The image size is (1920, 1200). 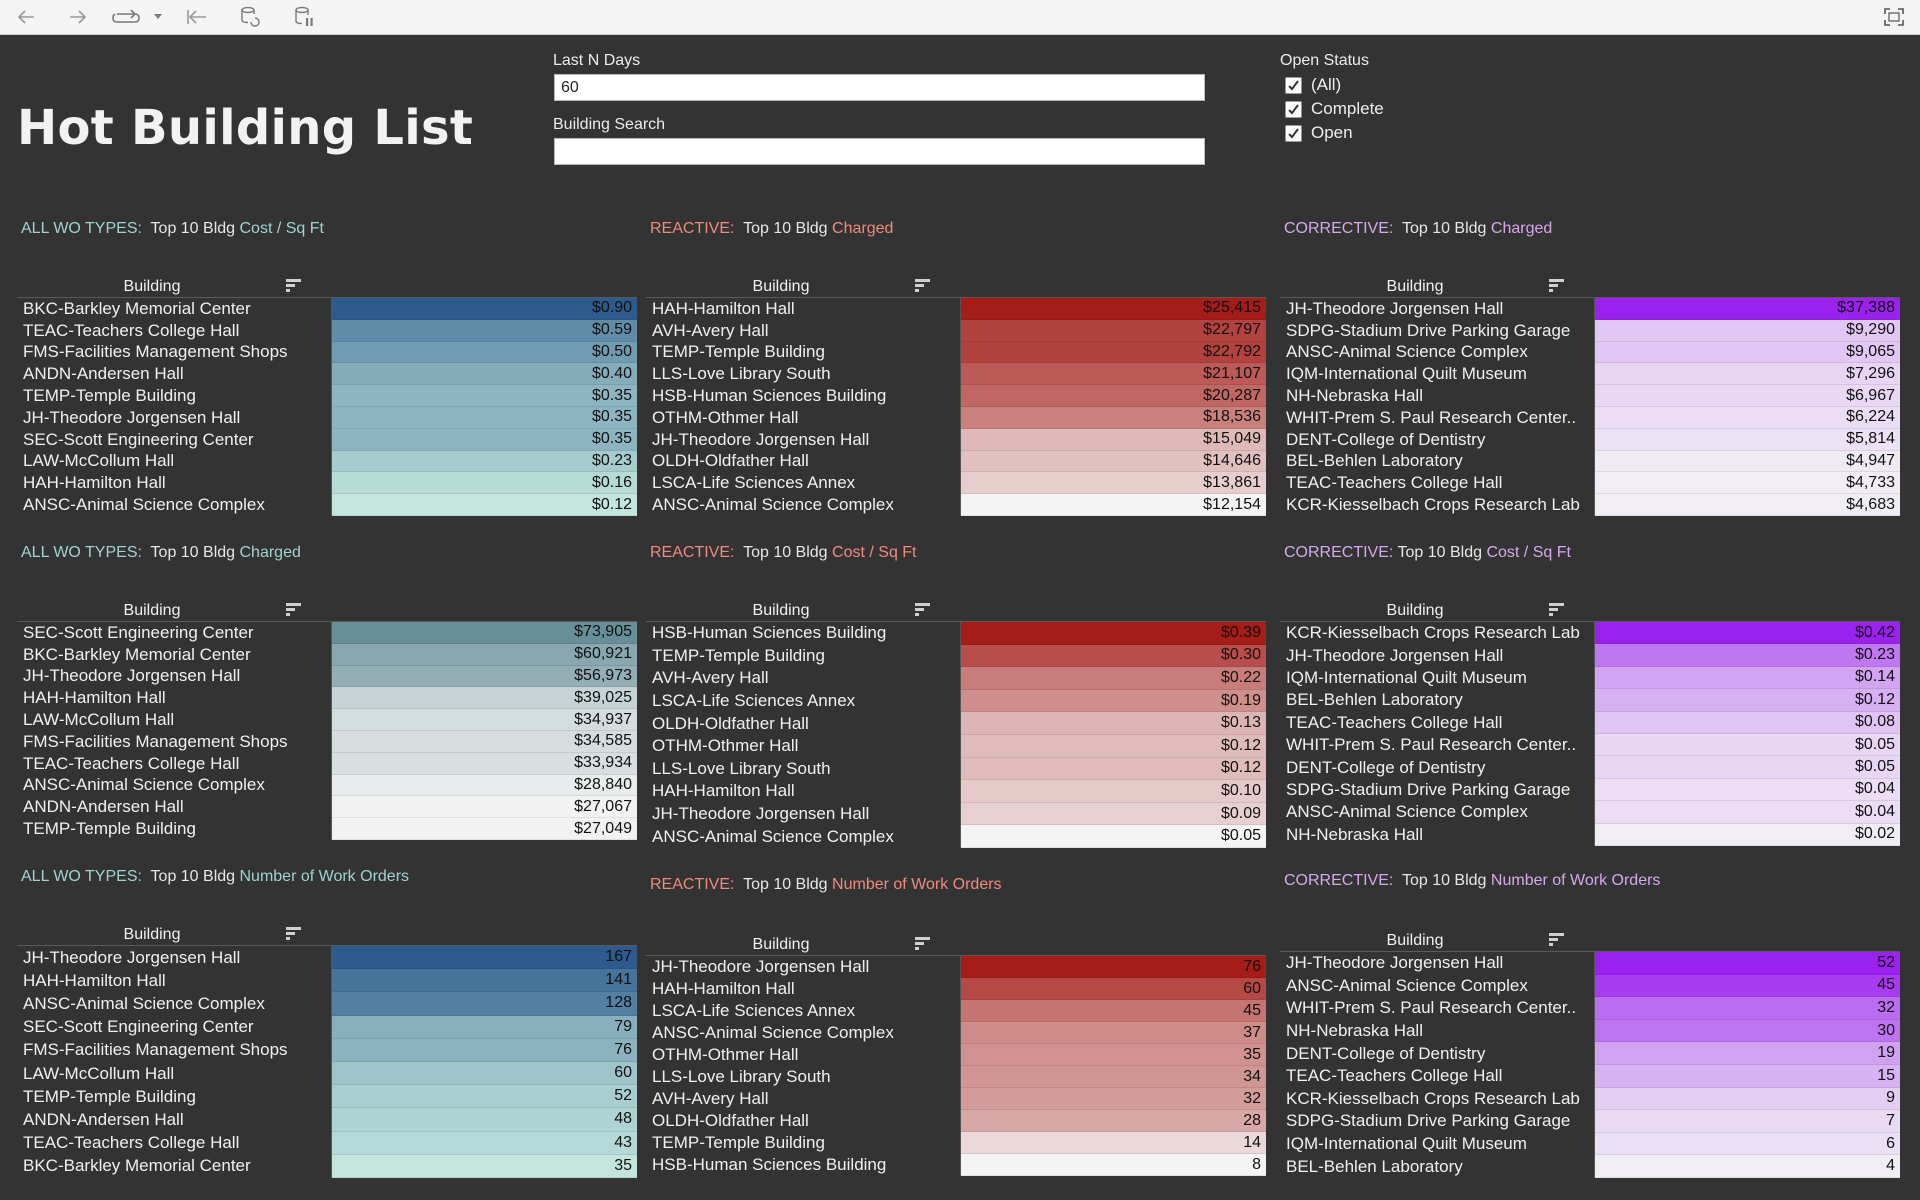 I want to click on table-row: HSB-Human Sciences Building 8, so click(x=956, y=1165).